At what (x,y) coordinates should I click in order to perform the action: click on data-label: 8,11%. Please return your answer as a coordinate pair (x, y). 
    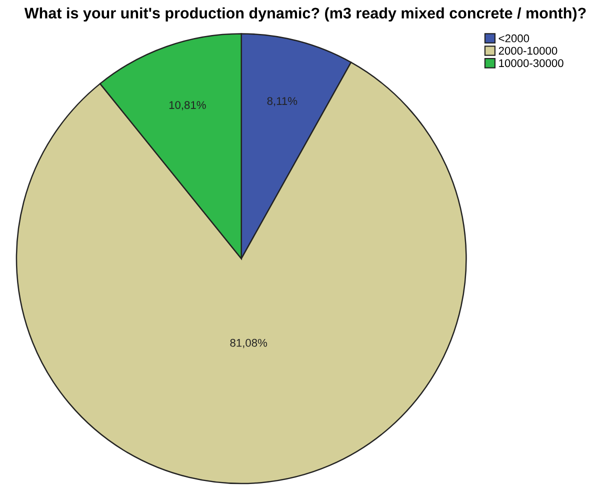
    Looking at the image, I should click on (282, 101).